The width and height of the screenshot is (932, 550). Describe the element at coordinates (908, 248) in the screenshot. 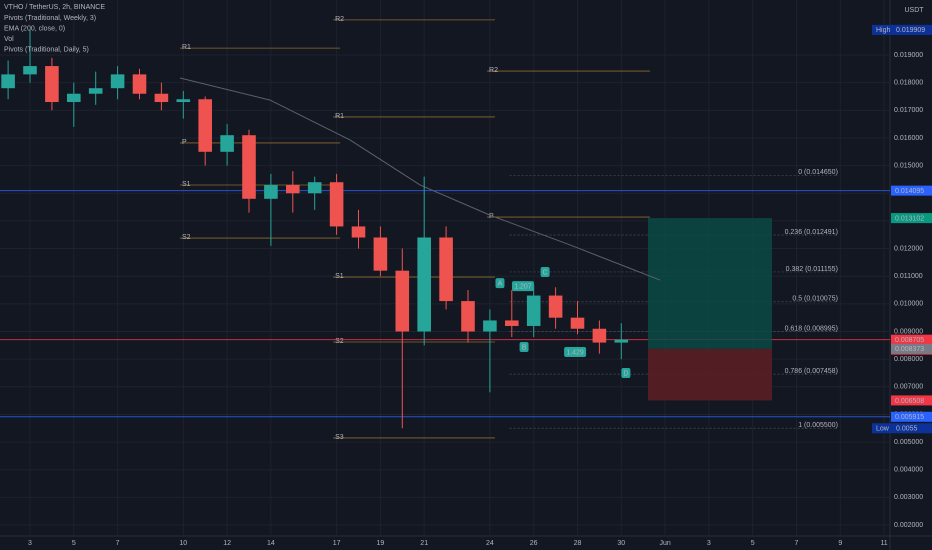

I see `y-tick-label: 0.012000` at that location.